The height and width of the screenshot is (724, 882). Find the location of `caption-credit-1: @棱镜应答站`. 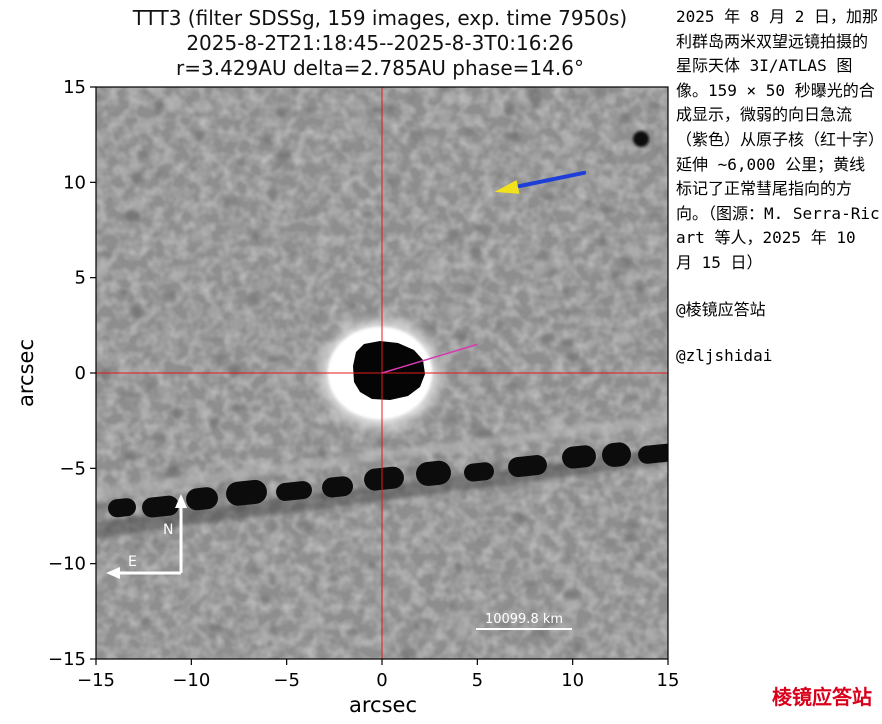

caption-credit-1: @棱镜应答站 is located at coordinates (721, 309).